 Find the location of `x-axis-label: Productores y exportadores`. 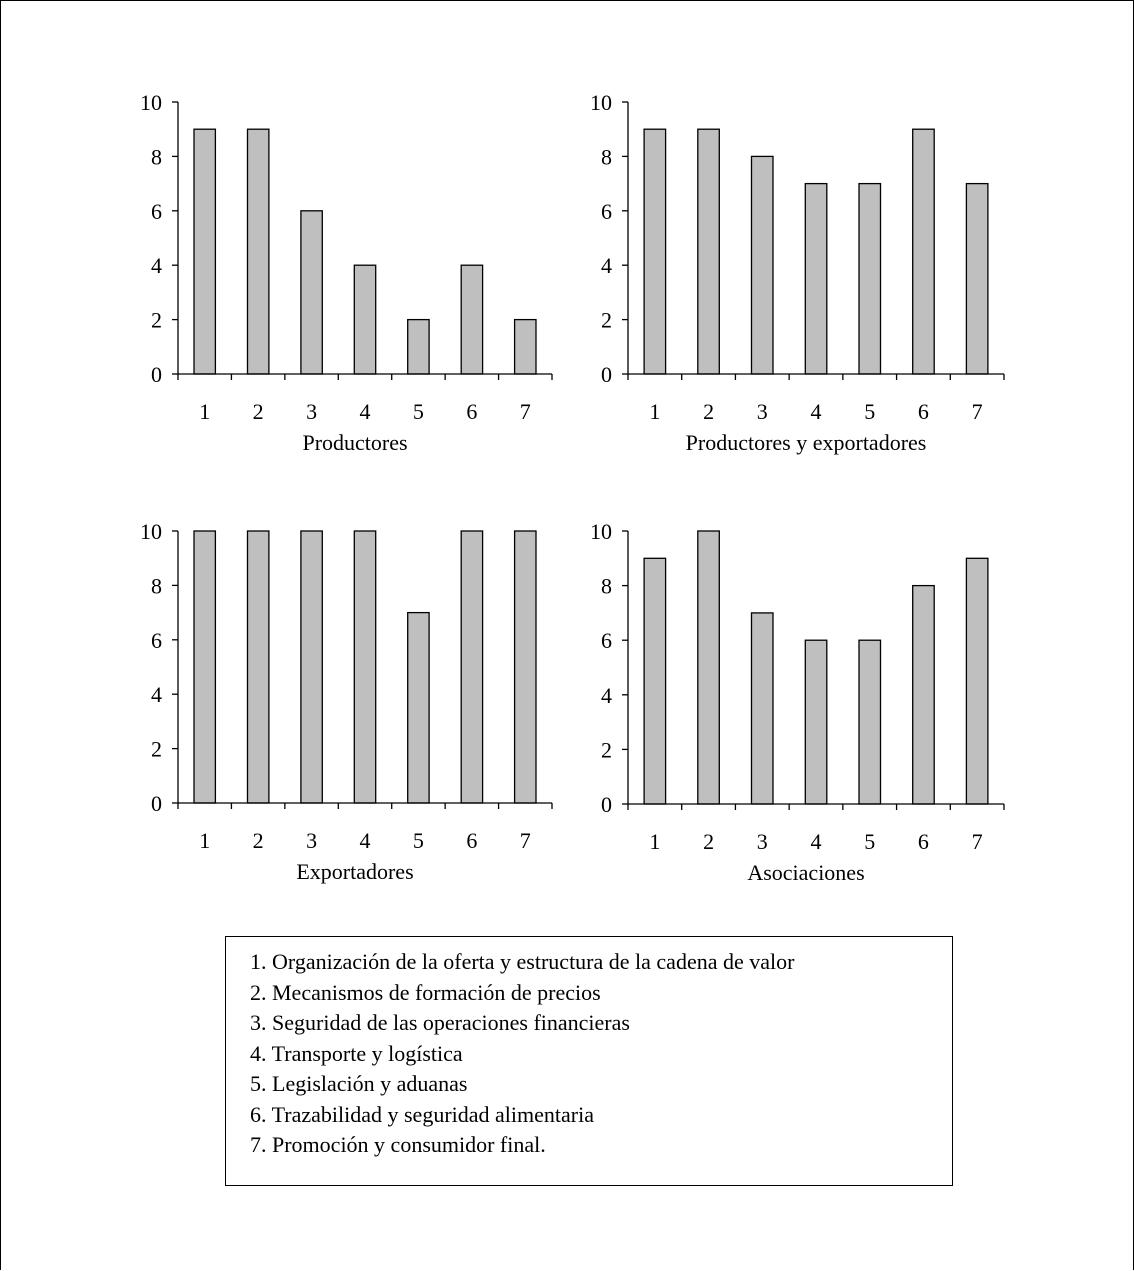

x-axis-label: Productores y exportadores is located at coordinates (806, 442).